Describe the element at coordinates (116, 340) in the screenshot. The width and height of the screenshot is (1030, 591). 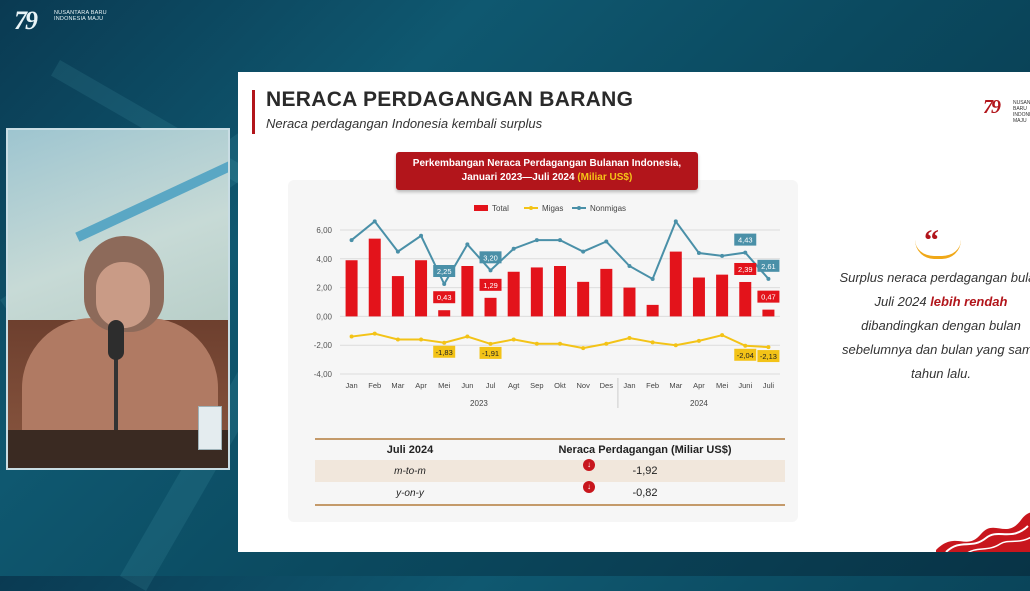
I see `microphone-icon` at that location.